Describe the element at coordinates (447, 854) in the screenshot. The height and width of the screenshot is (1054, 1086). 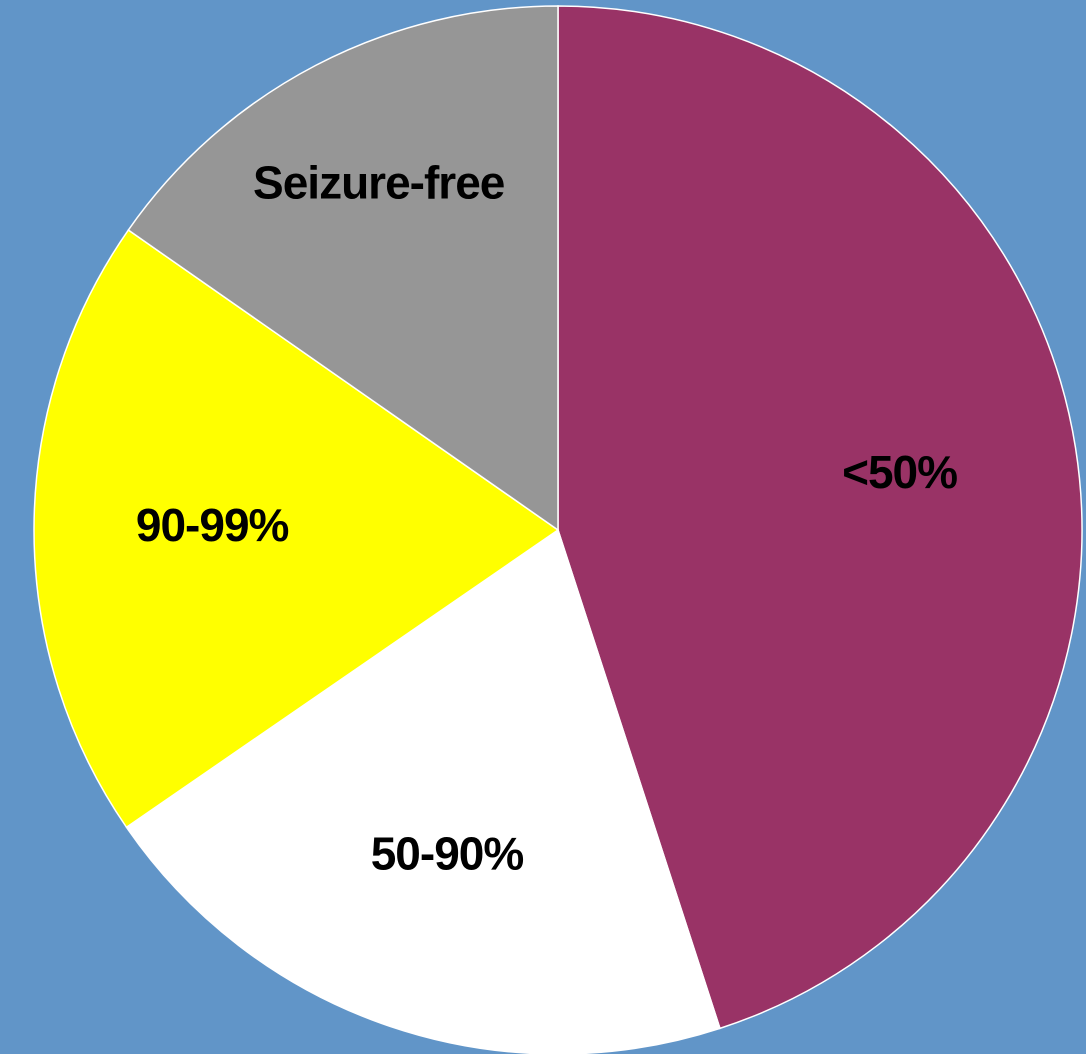
I see `slice-label: 50-90%` at that location.